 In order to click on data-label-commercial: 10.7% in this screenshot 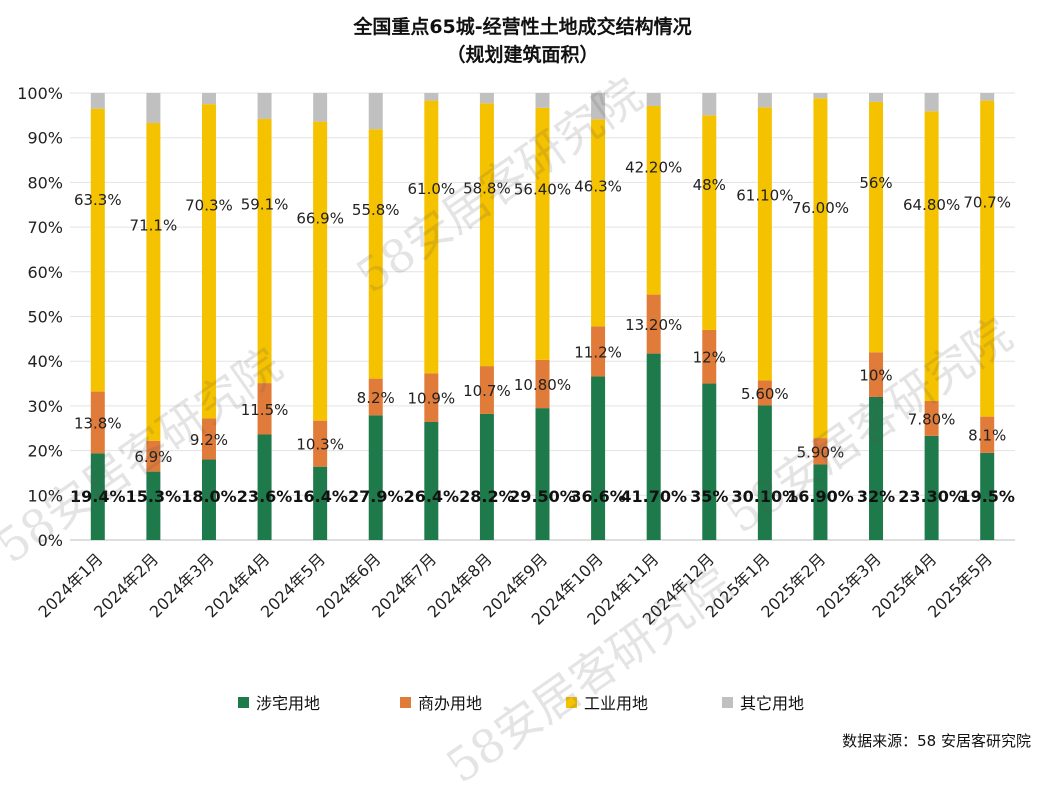, I will do `click(487, 391)`.